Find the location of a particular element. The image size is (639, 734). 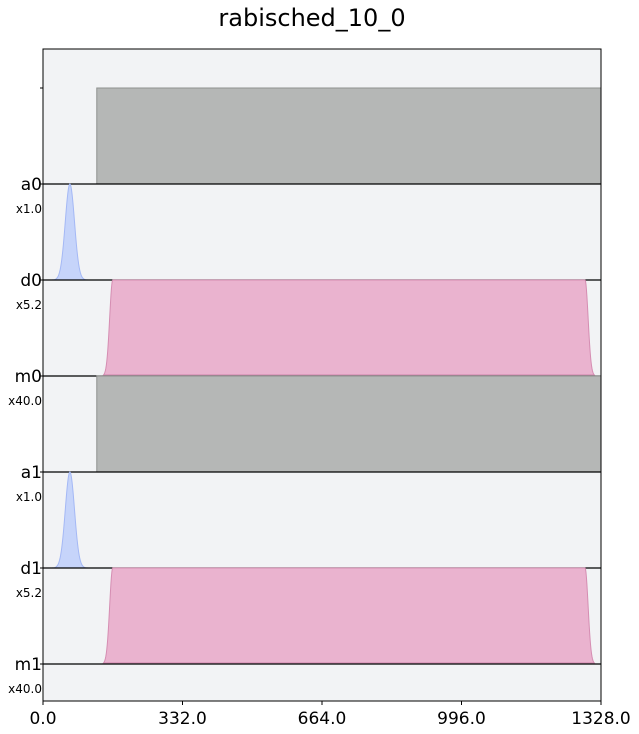

channel-label-a0: a0 is located at coordinates (31, 185).